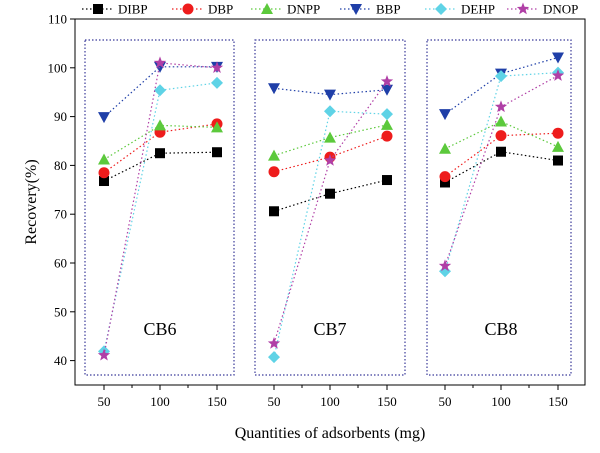 The image size is (600, 453). What do you see at coordinates (478, 9) in the screenshot?
I see `legend-label-dehp: DEHP` at bounding box center [478, 9].